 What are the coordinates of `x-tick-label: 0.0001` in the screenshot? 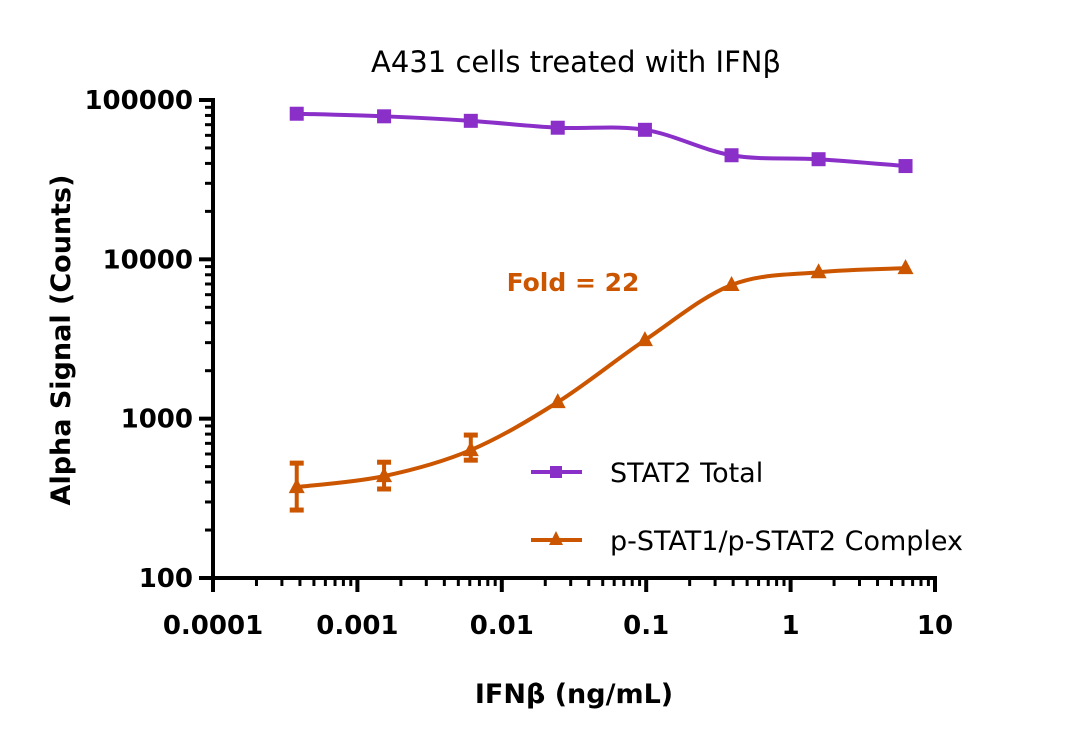 It's located at (213, 626).